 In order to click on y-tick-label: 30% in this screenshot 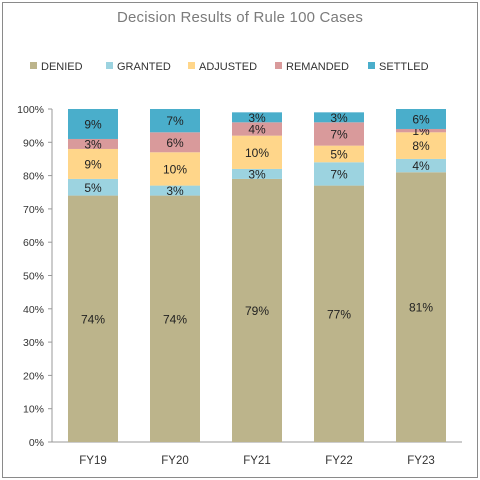, I will do `click(33, 343)`.